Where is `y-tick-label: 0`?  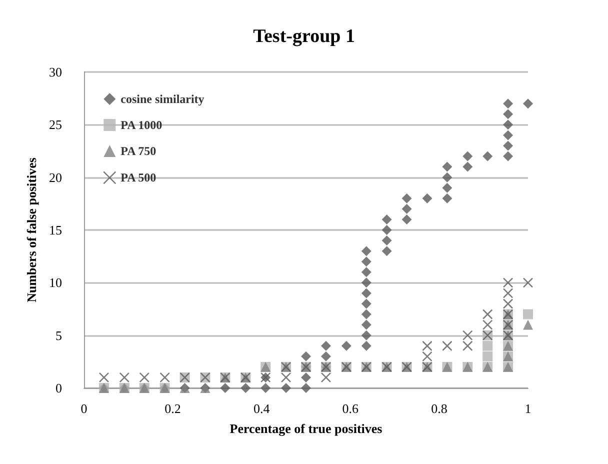 y-tick-label: 0 is located at coordinates (59, 388).